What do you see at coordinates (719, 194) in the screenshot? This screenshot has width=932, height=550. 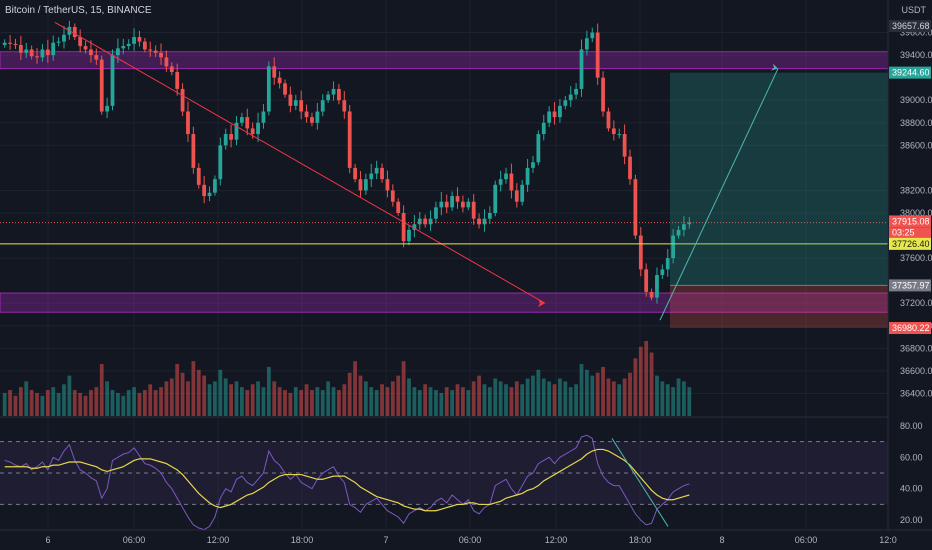 I see `projection-line` at bounding box center [719, 194].